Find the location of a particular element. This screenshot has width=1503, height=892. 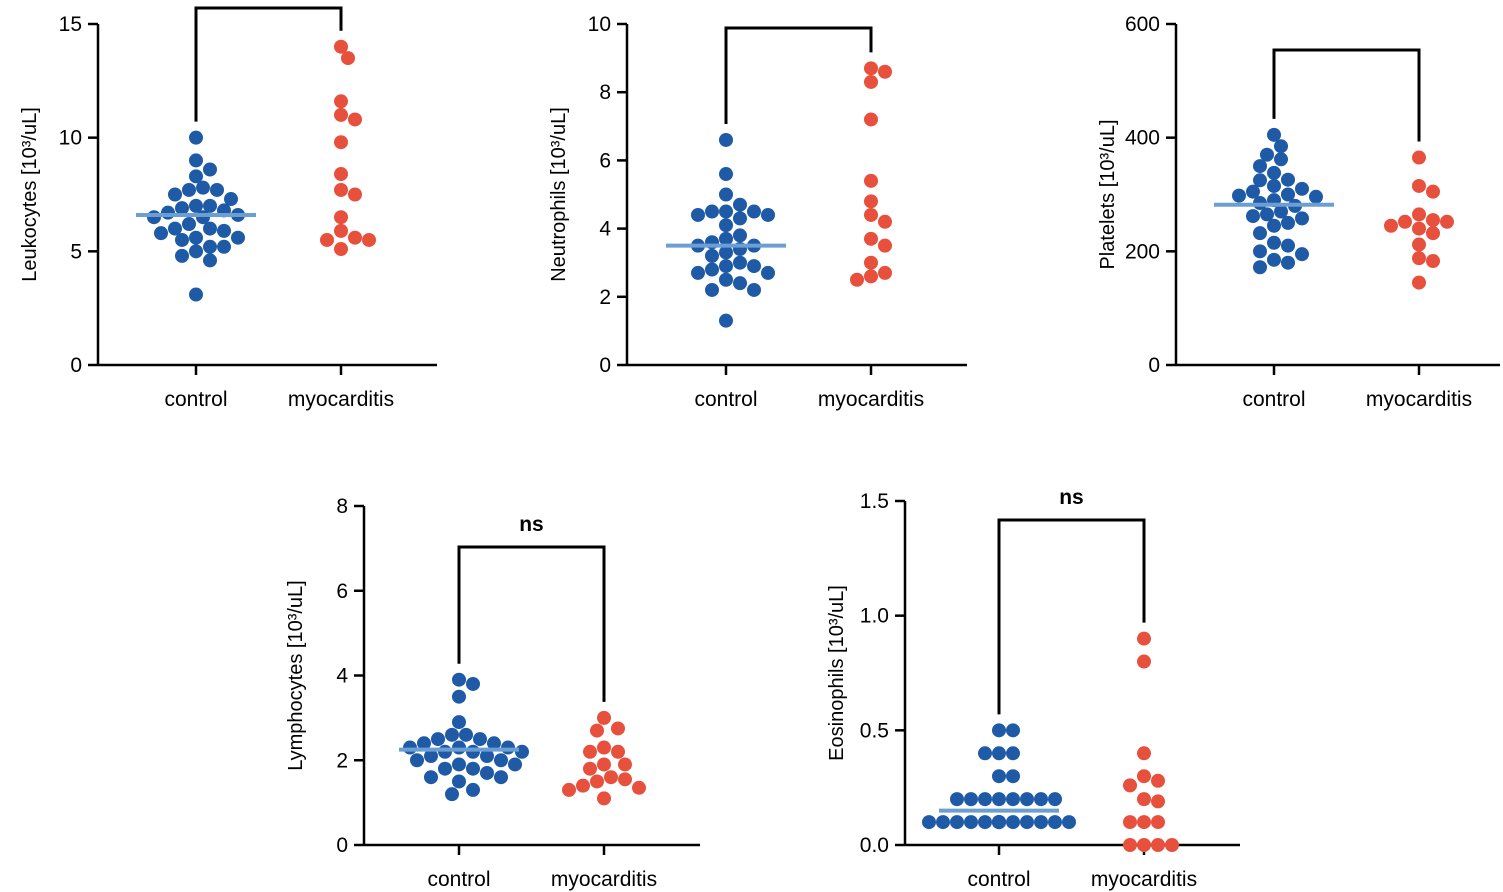

y-tick-label: 0.5 is located at coordinates (874, 730).